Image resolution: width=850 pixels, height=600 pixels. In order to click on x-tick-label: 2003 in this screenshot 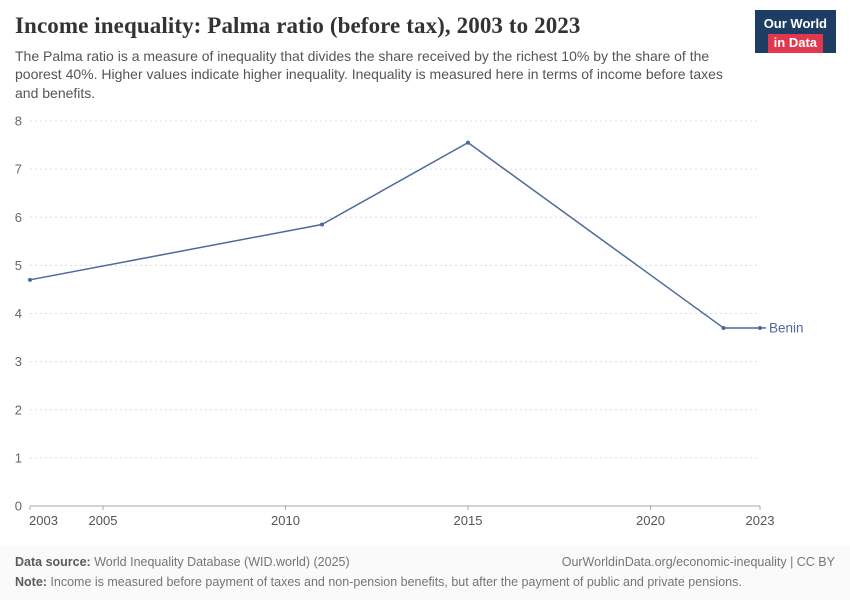, I will do `click(43, 520)`.